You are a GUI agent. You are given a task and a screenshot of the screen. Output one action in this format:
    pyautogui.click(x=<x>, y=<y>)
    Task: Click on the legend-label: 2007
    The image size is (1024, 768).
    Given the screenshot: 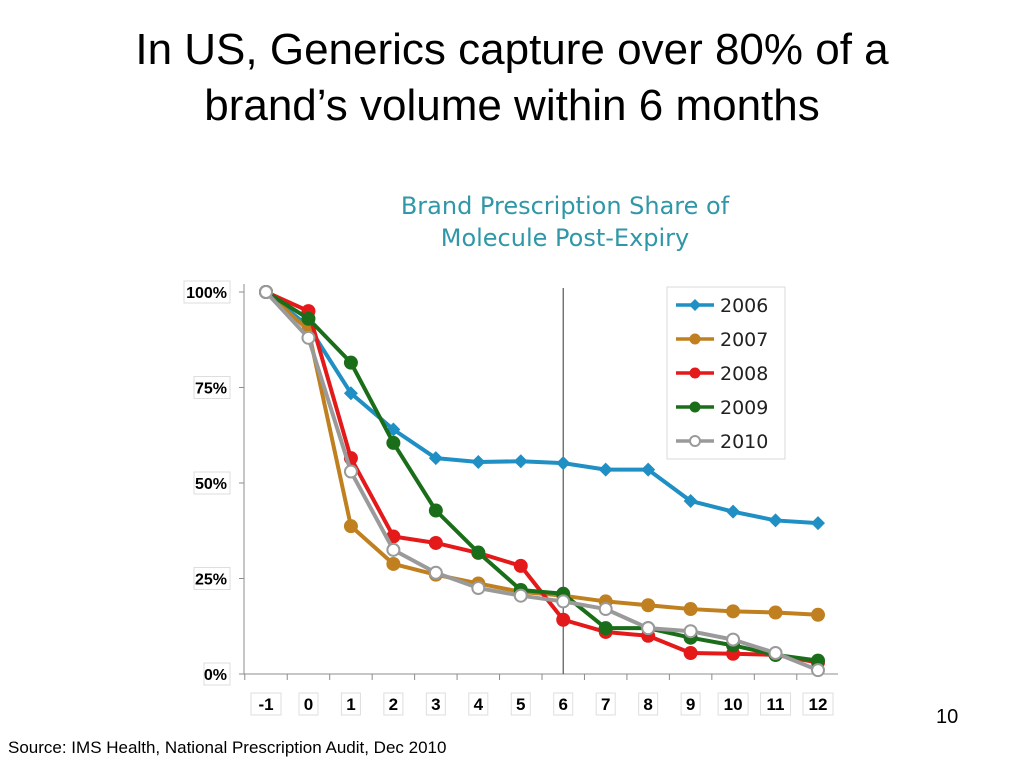 What is the action you would take?
    pyautogui.click(x=744, y=340)
    